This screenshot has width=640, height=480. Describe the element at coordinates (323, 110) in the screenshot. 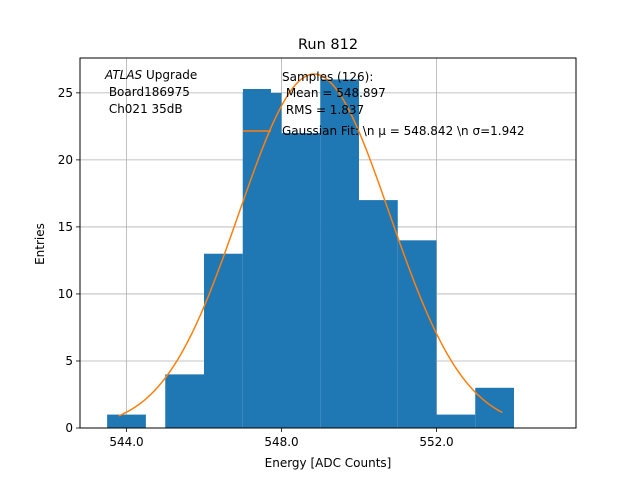

I see `legend-samples-rms: RMS = 1.837` at that location.